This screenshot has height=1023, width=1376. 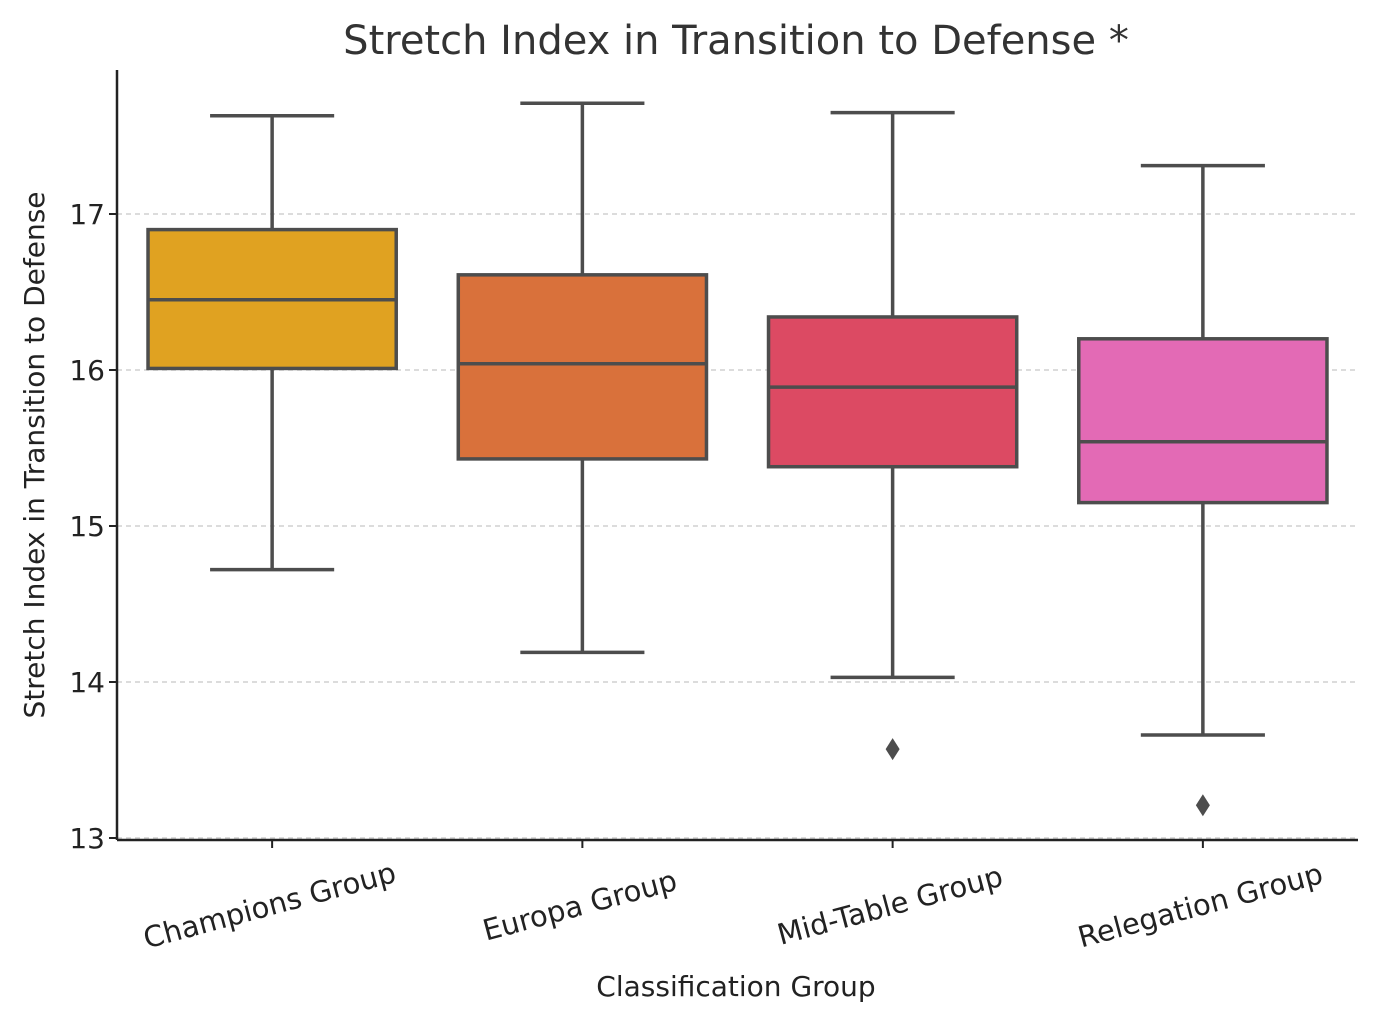 What do you see at coordinates (579, 905) in the screenshot?
I see `x-tick-label: Europa Group` at bounding box center [579, 905].